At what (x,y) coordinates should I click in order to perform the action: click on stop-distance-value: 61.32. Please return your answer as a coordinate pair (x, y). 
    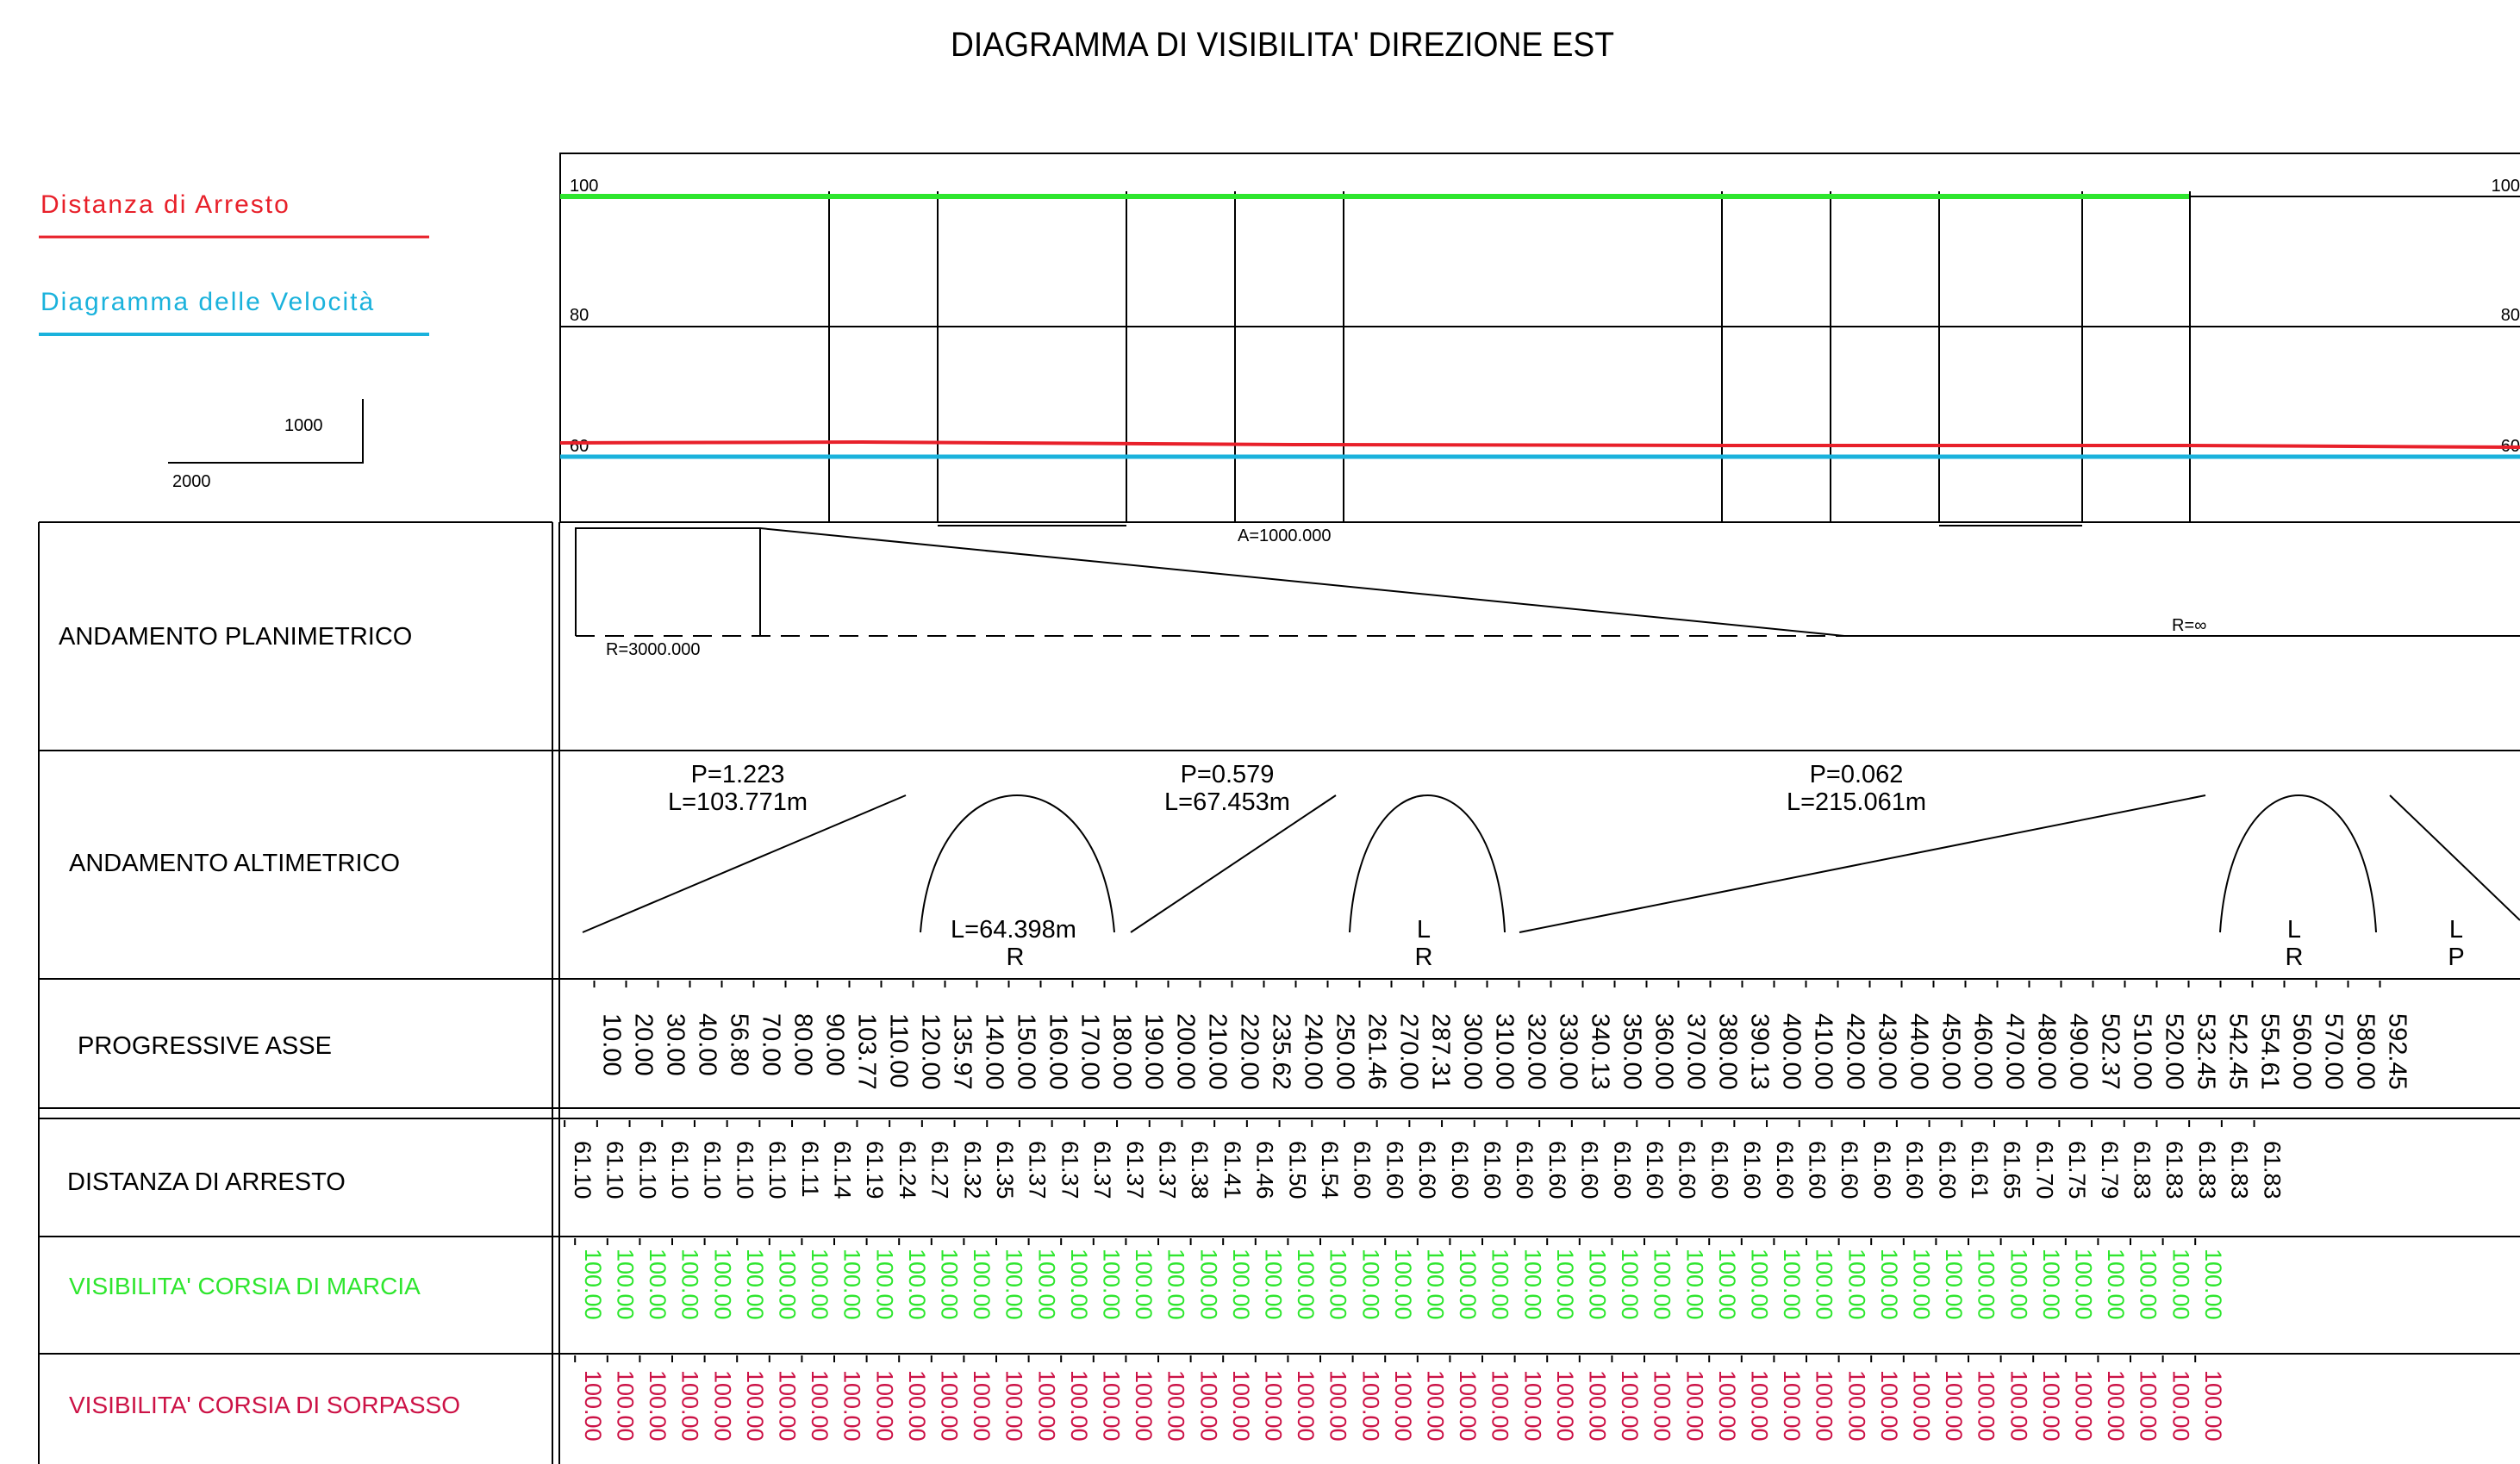
    Looking at the image, I should click on (972, 1170).